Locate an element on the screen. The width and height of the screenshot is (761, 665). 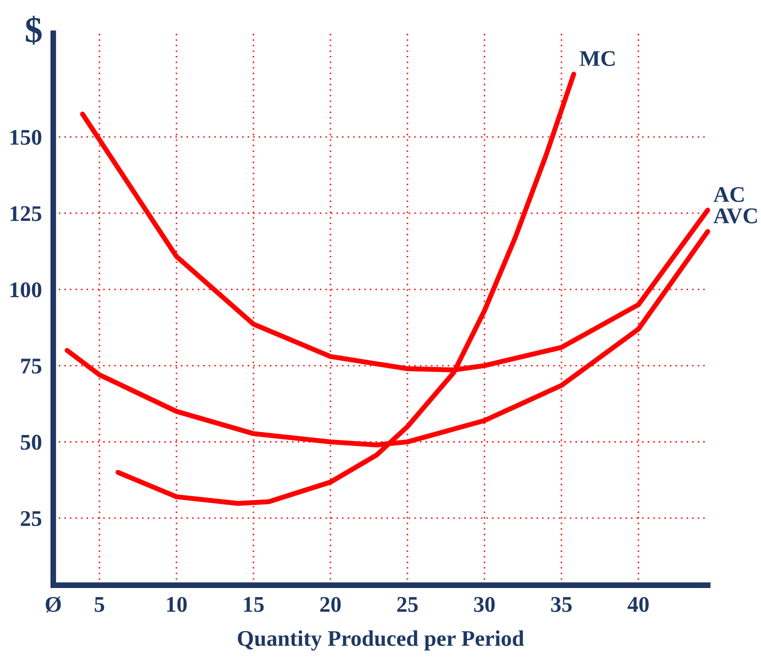
series-label: AC is located at coordinates (729, 194).